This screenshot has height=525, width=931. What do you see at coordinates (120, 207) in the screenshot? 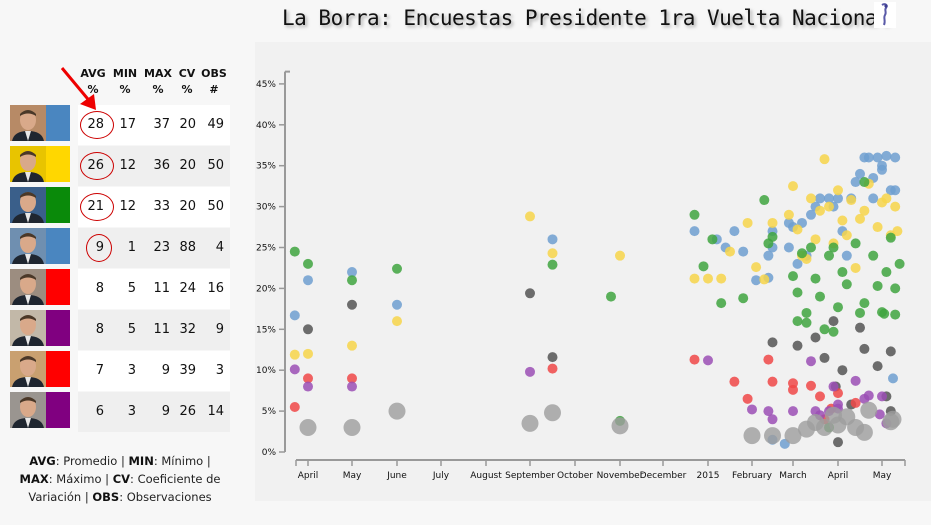
I see `table-row: 21 12 33 20 50` at bounding box center [120, 207].